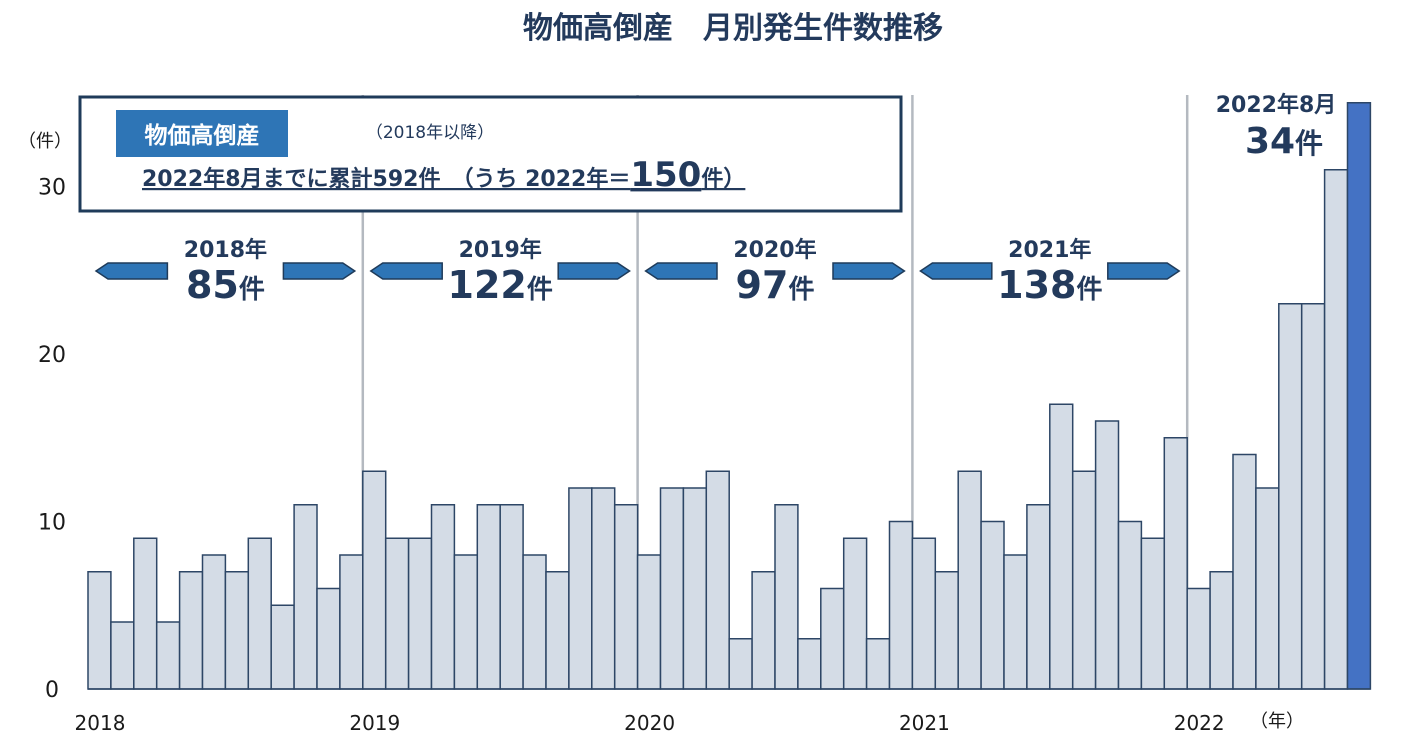 This screenshot has height=751, width=1406. I want to click on y-tick-label: 0, so click(52, 690).